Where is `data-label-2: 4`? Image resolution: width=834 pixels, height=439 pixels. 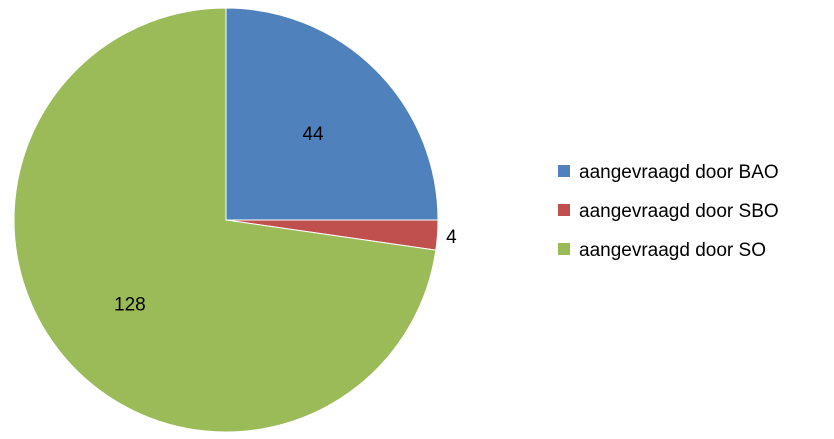
data-label-2: 4 is located at coordinates (451, 237).